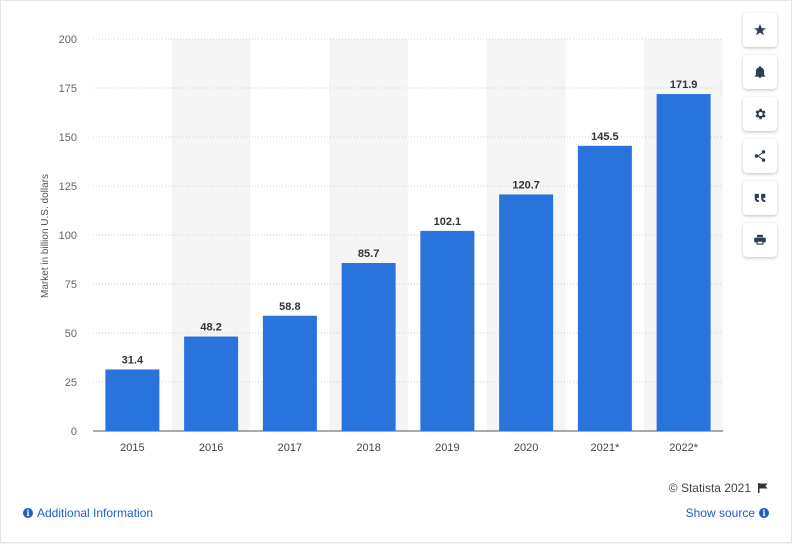  Describe the element at coordinates (368, 254) in the screenshot. I see `data-label: 85.7` at that location.